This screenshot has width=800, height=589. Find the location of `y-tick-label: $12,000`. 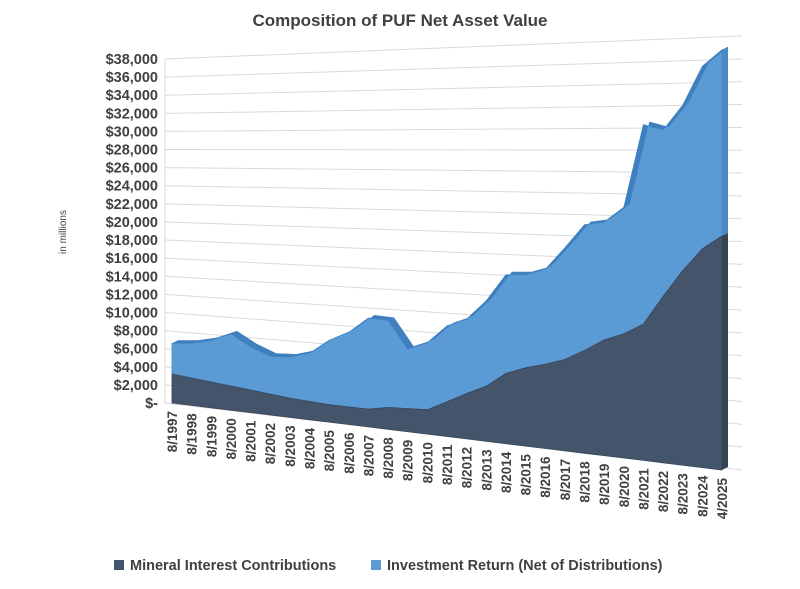

y-tick-label: $12,000 is located at coordinates (132, 295).